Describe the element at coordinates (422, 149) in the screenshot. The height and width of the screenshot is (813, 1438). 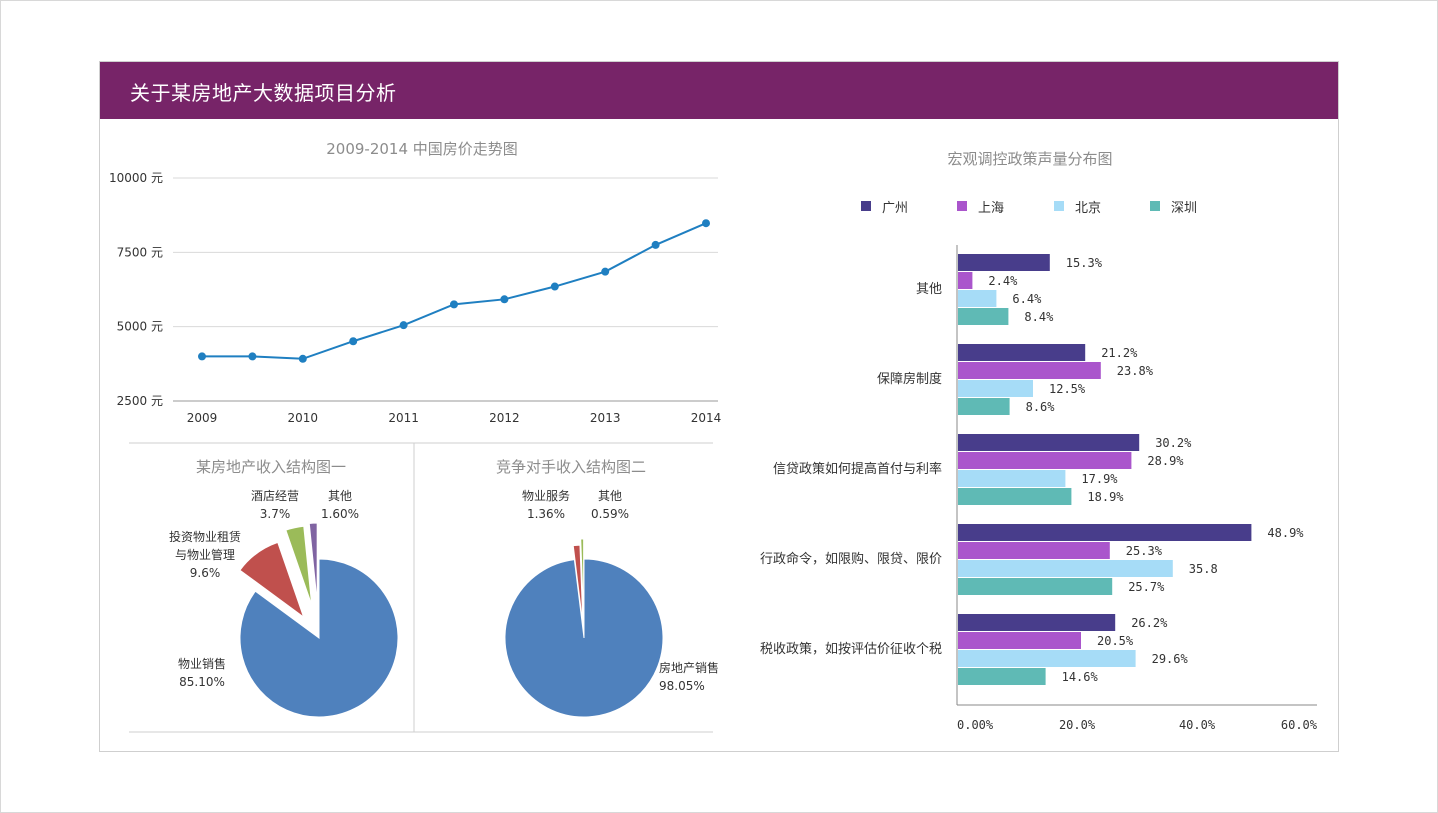
I see `price-trend-title: 2009-2014 中国房价走势图` at that location.